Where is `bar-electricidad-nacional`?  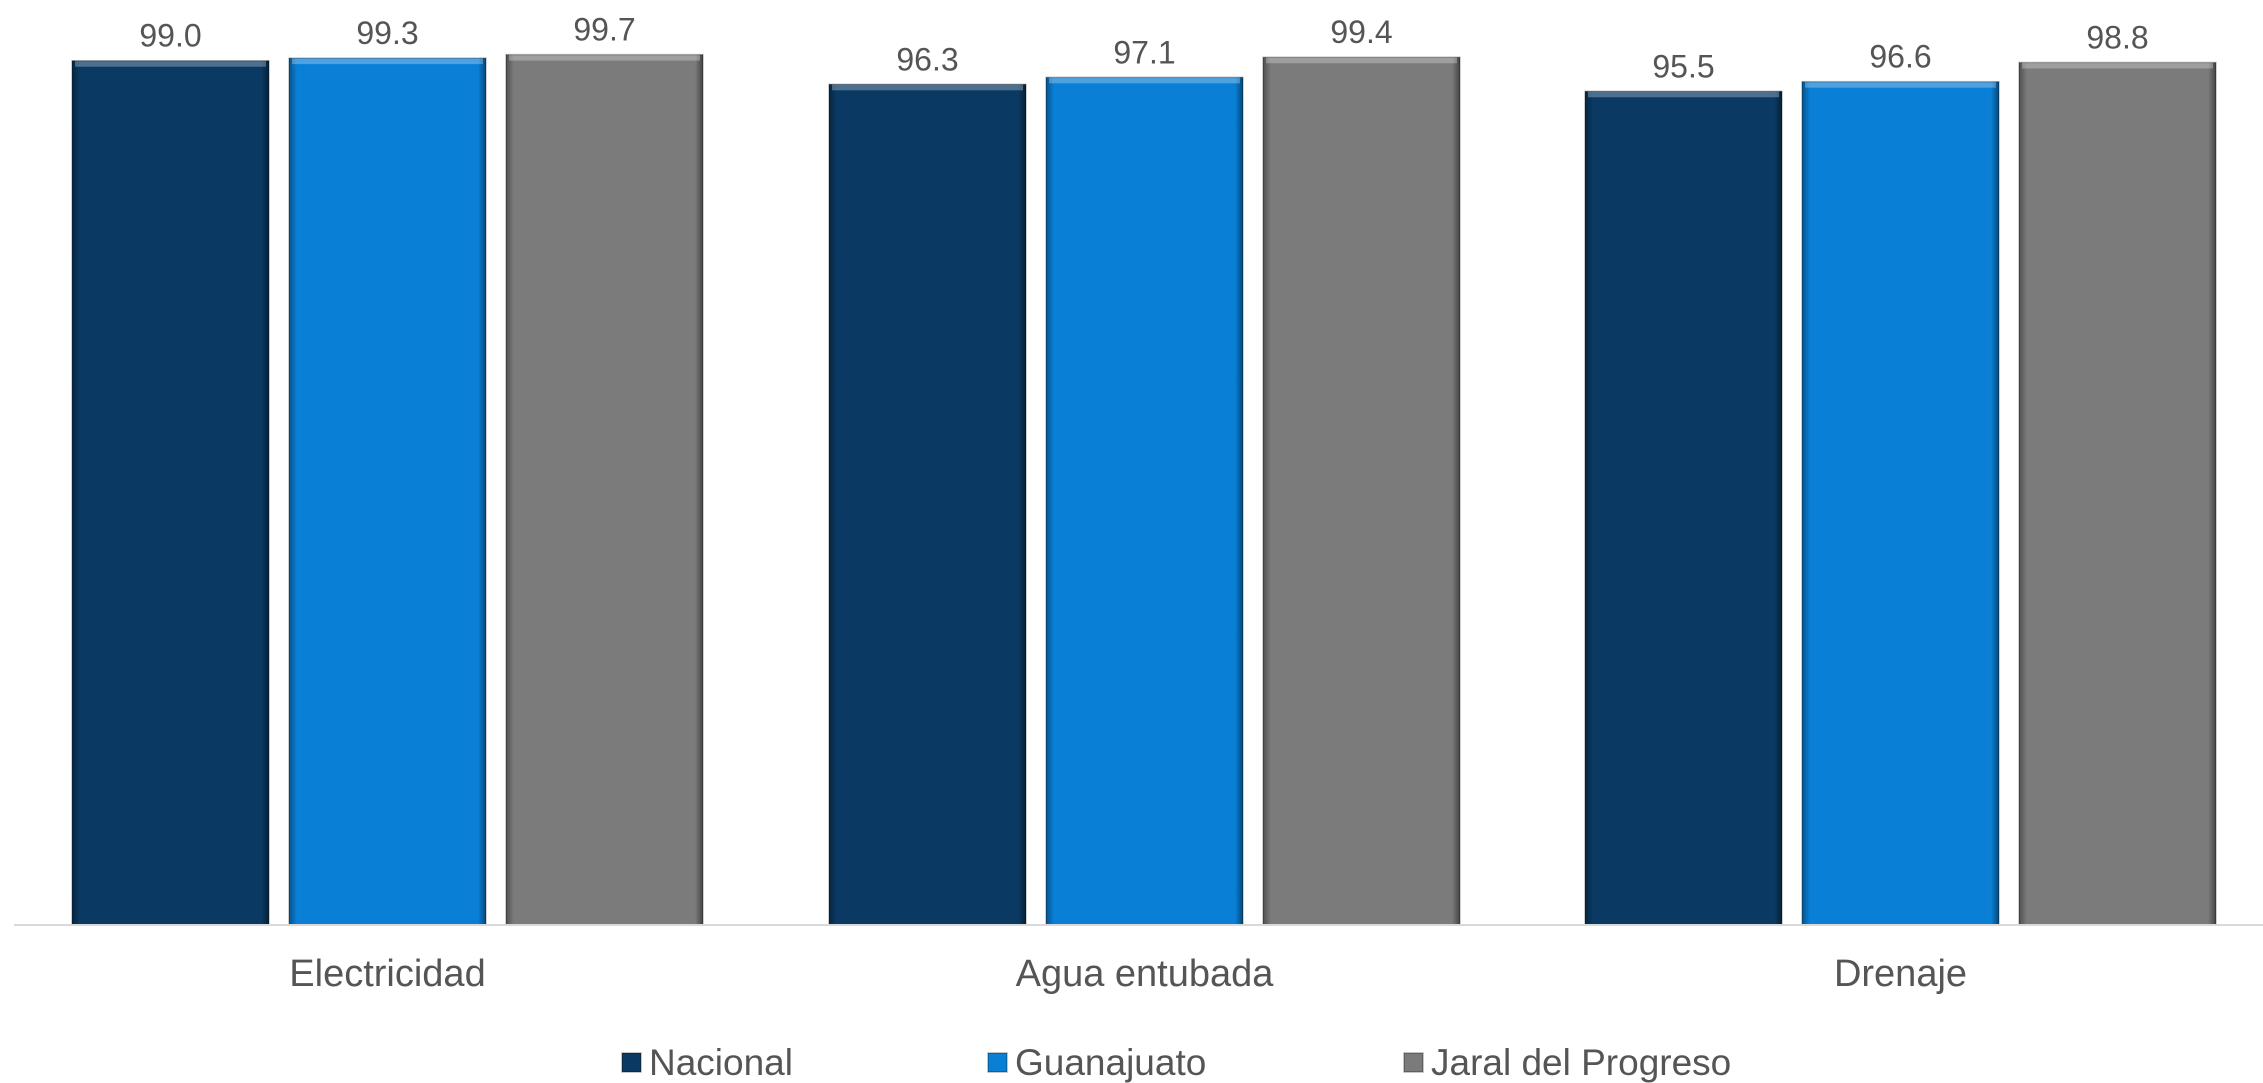
bar-electricidad-nacional is located at coordinates (170, 492).